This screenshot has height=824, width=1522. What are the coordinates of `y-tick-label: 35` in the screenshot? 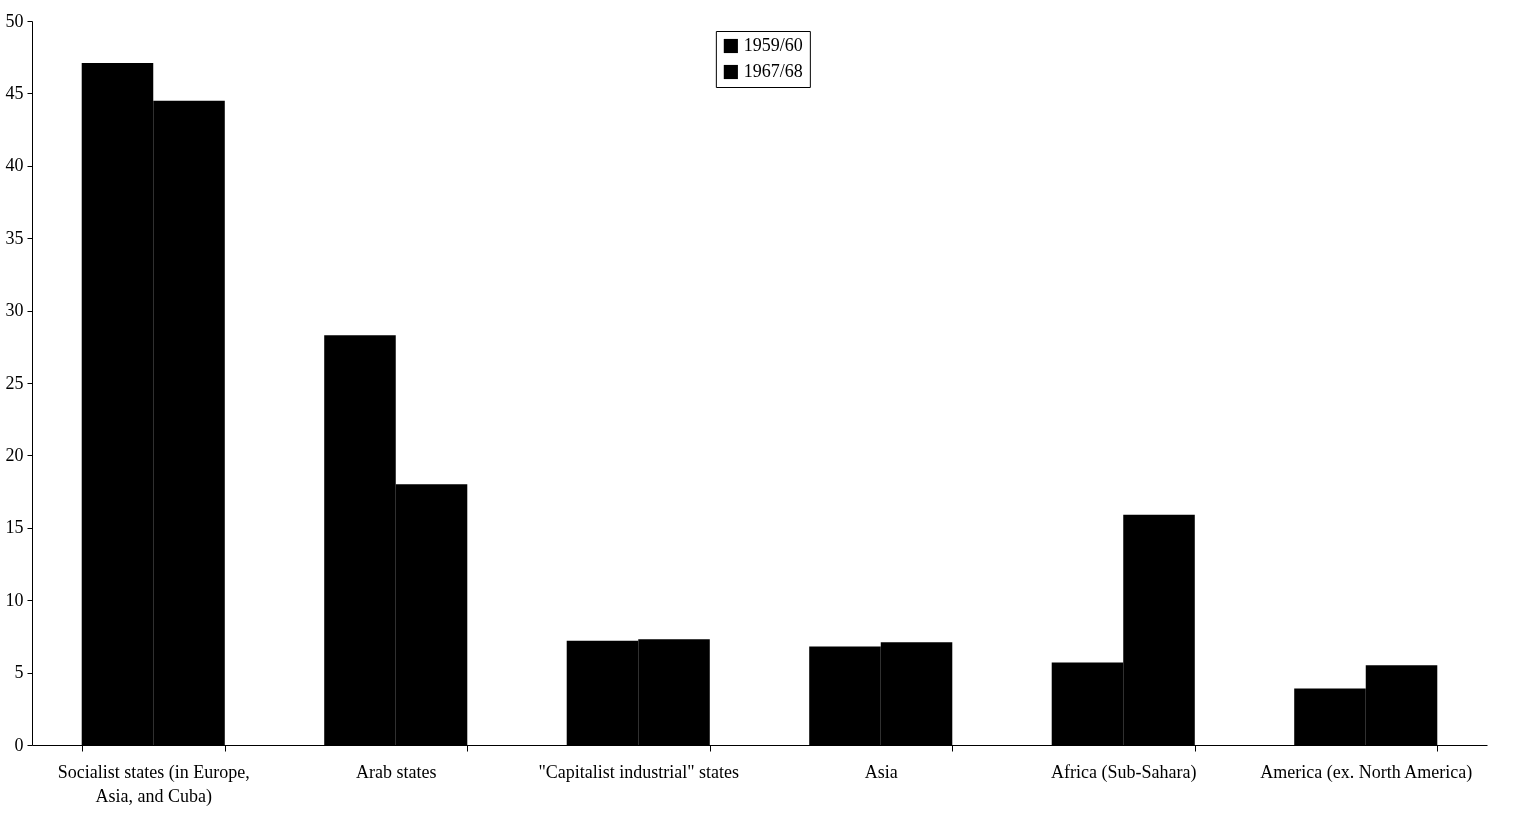 It's located at (14, 237).